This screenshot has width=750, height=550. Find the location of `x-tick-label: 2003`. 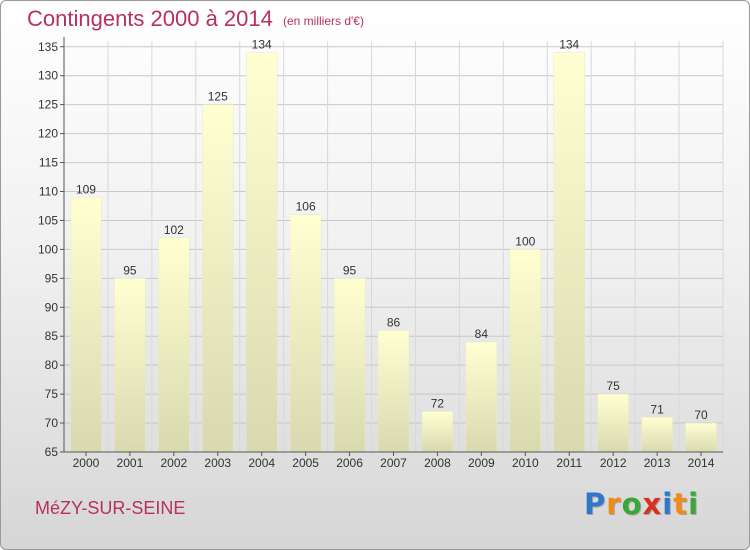

x-tick-label: 2003 is located at coordinates (217, 463).